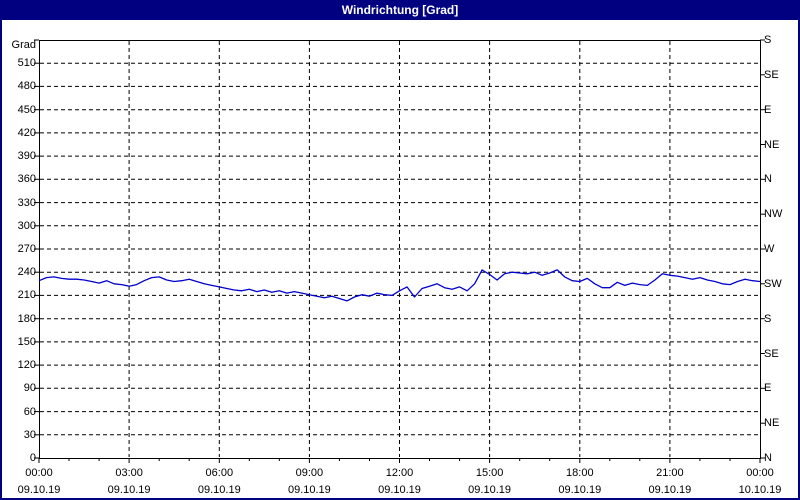  I want to click on y-left-tick-label: 420, so click(26, 132).